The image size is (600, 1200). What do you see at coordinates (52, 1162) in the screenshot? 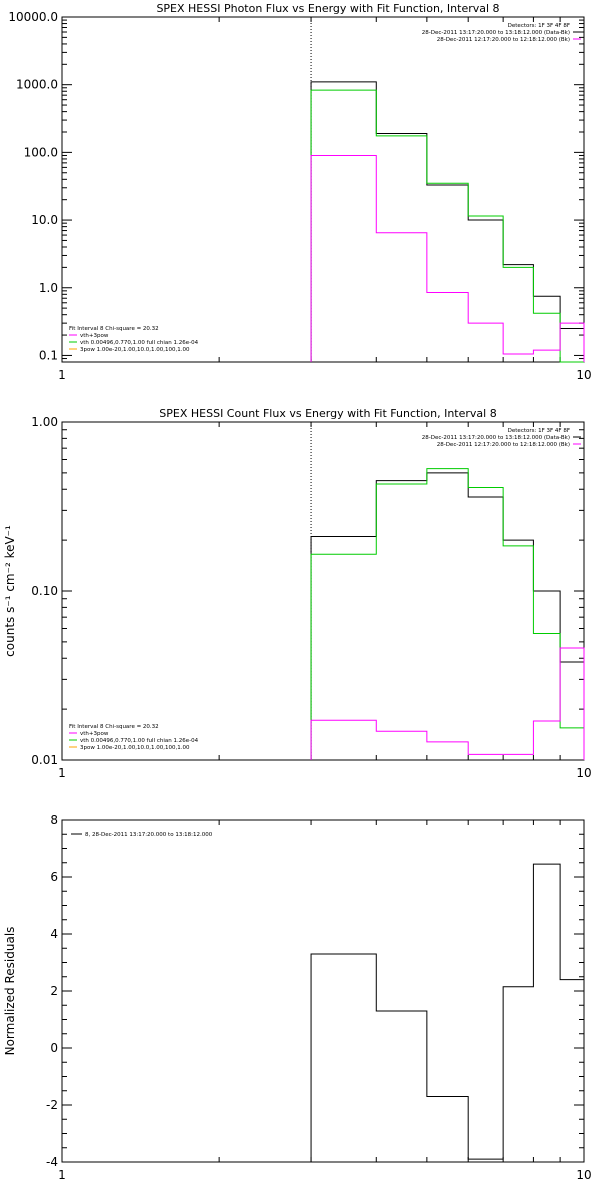
I see `y-tick-label: -4` at bounding box center [52, 1162].